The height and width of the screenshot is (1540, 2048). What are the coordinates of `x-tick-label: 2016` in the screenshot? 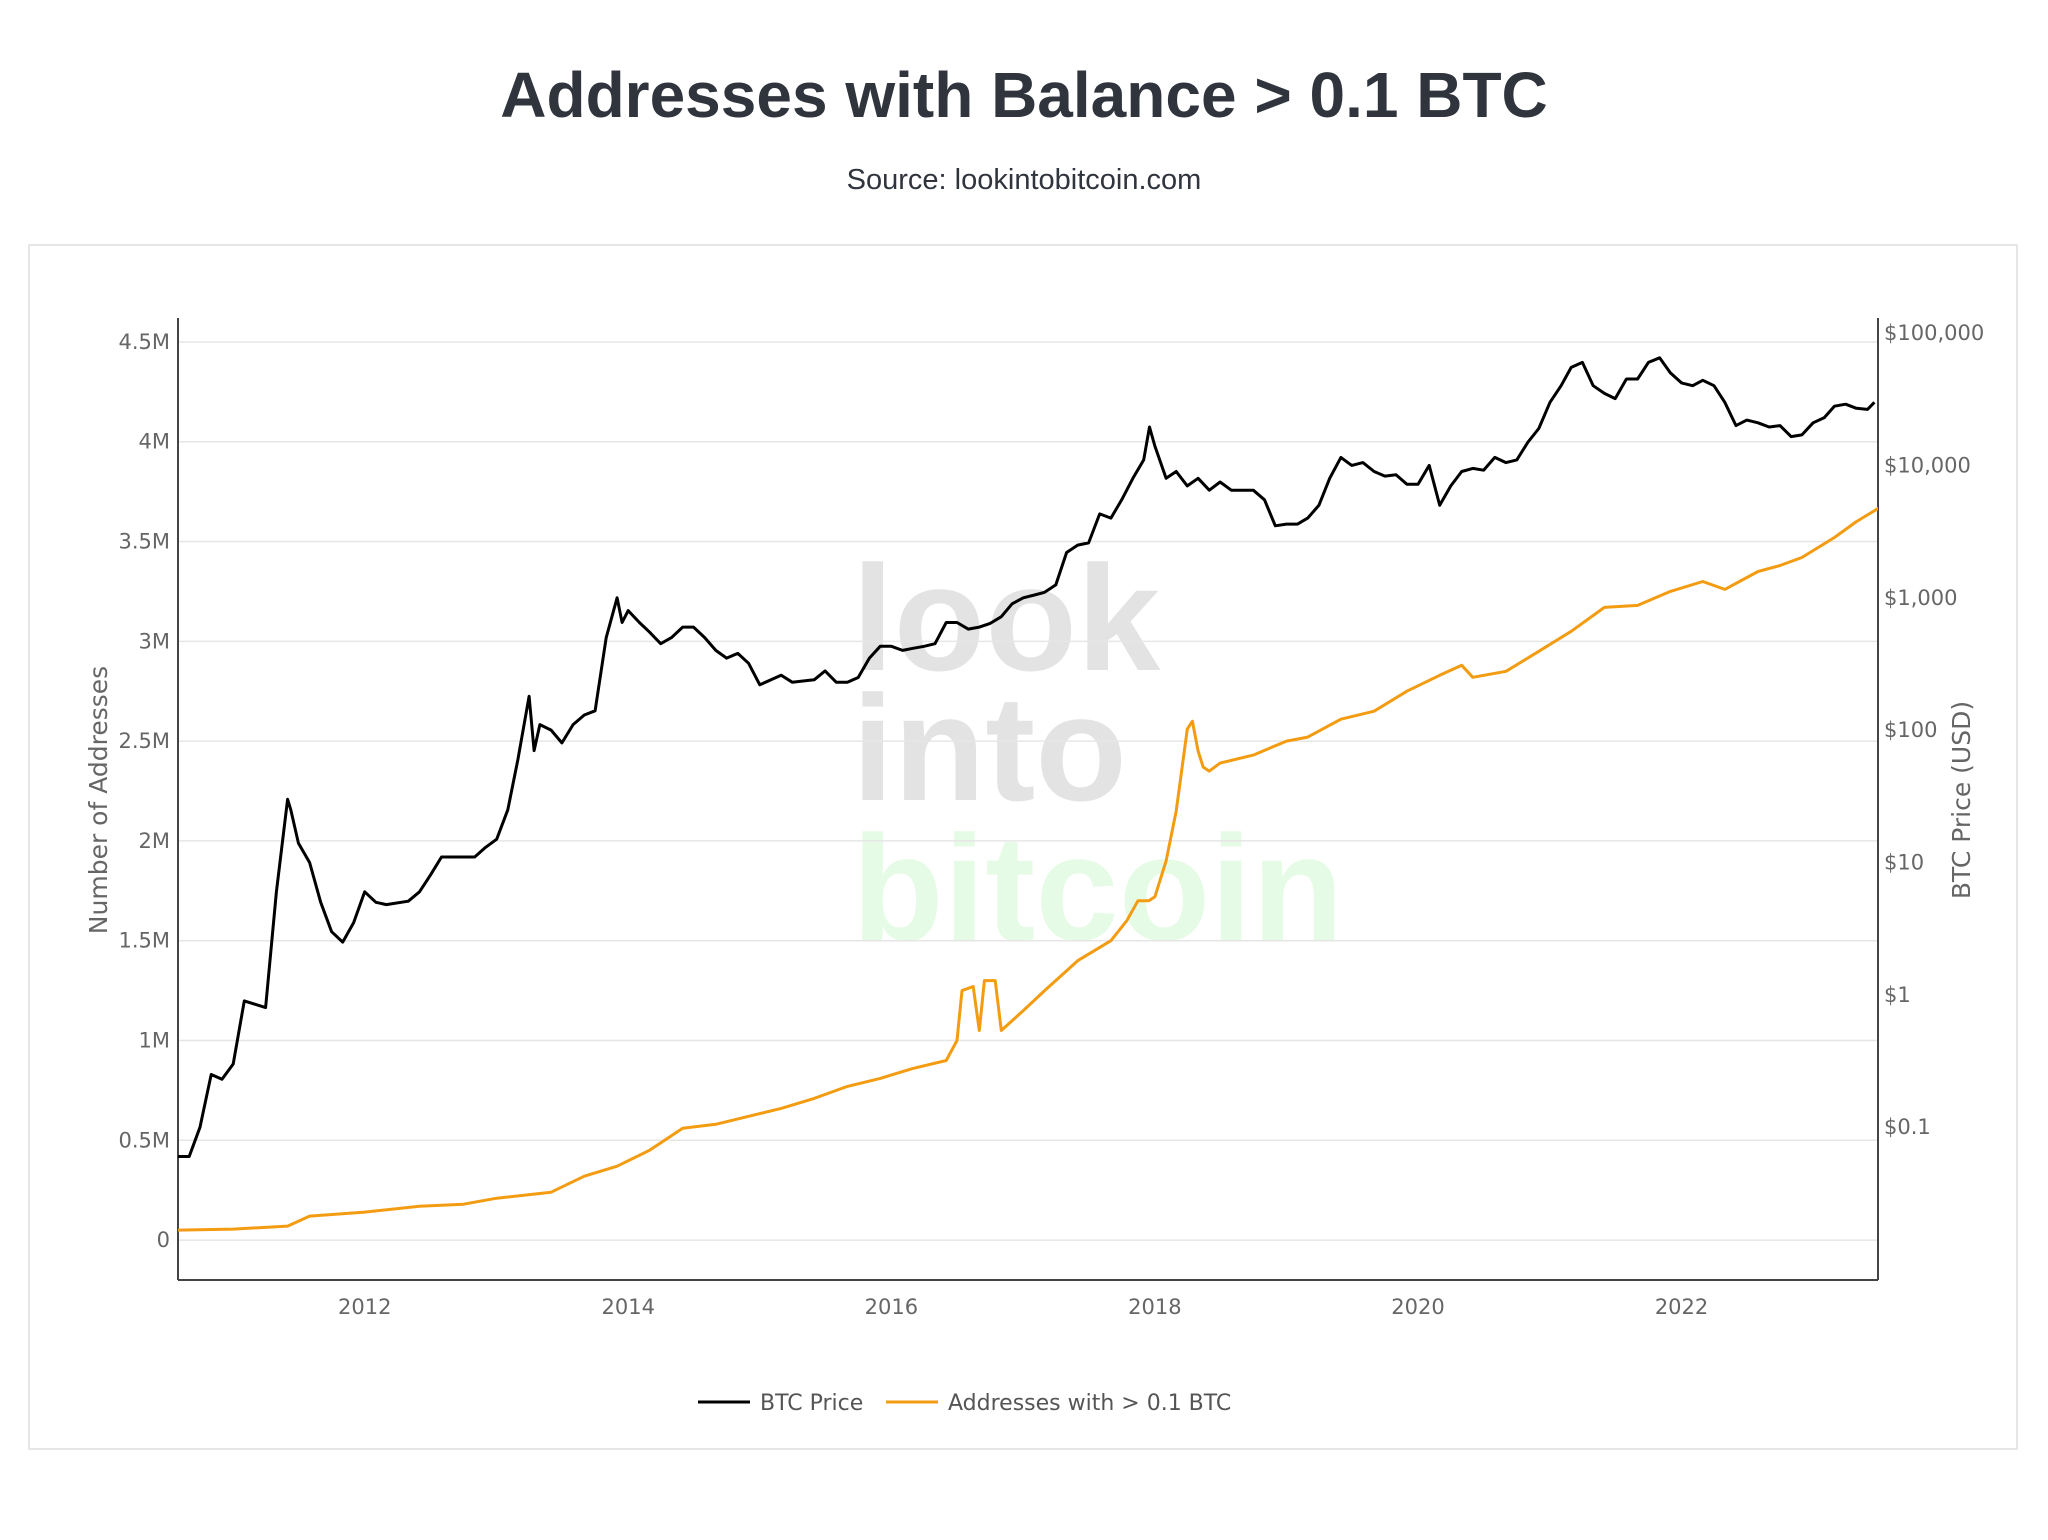 It's located at (891, 1307).